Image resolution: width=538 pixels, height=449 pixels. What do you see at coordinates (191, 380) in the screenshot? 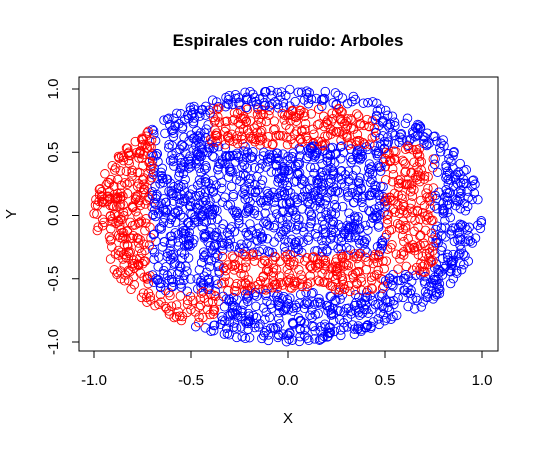
I see `x-tick-label: -0.5` at bounding box center [191, 380].